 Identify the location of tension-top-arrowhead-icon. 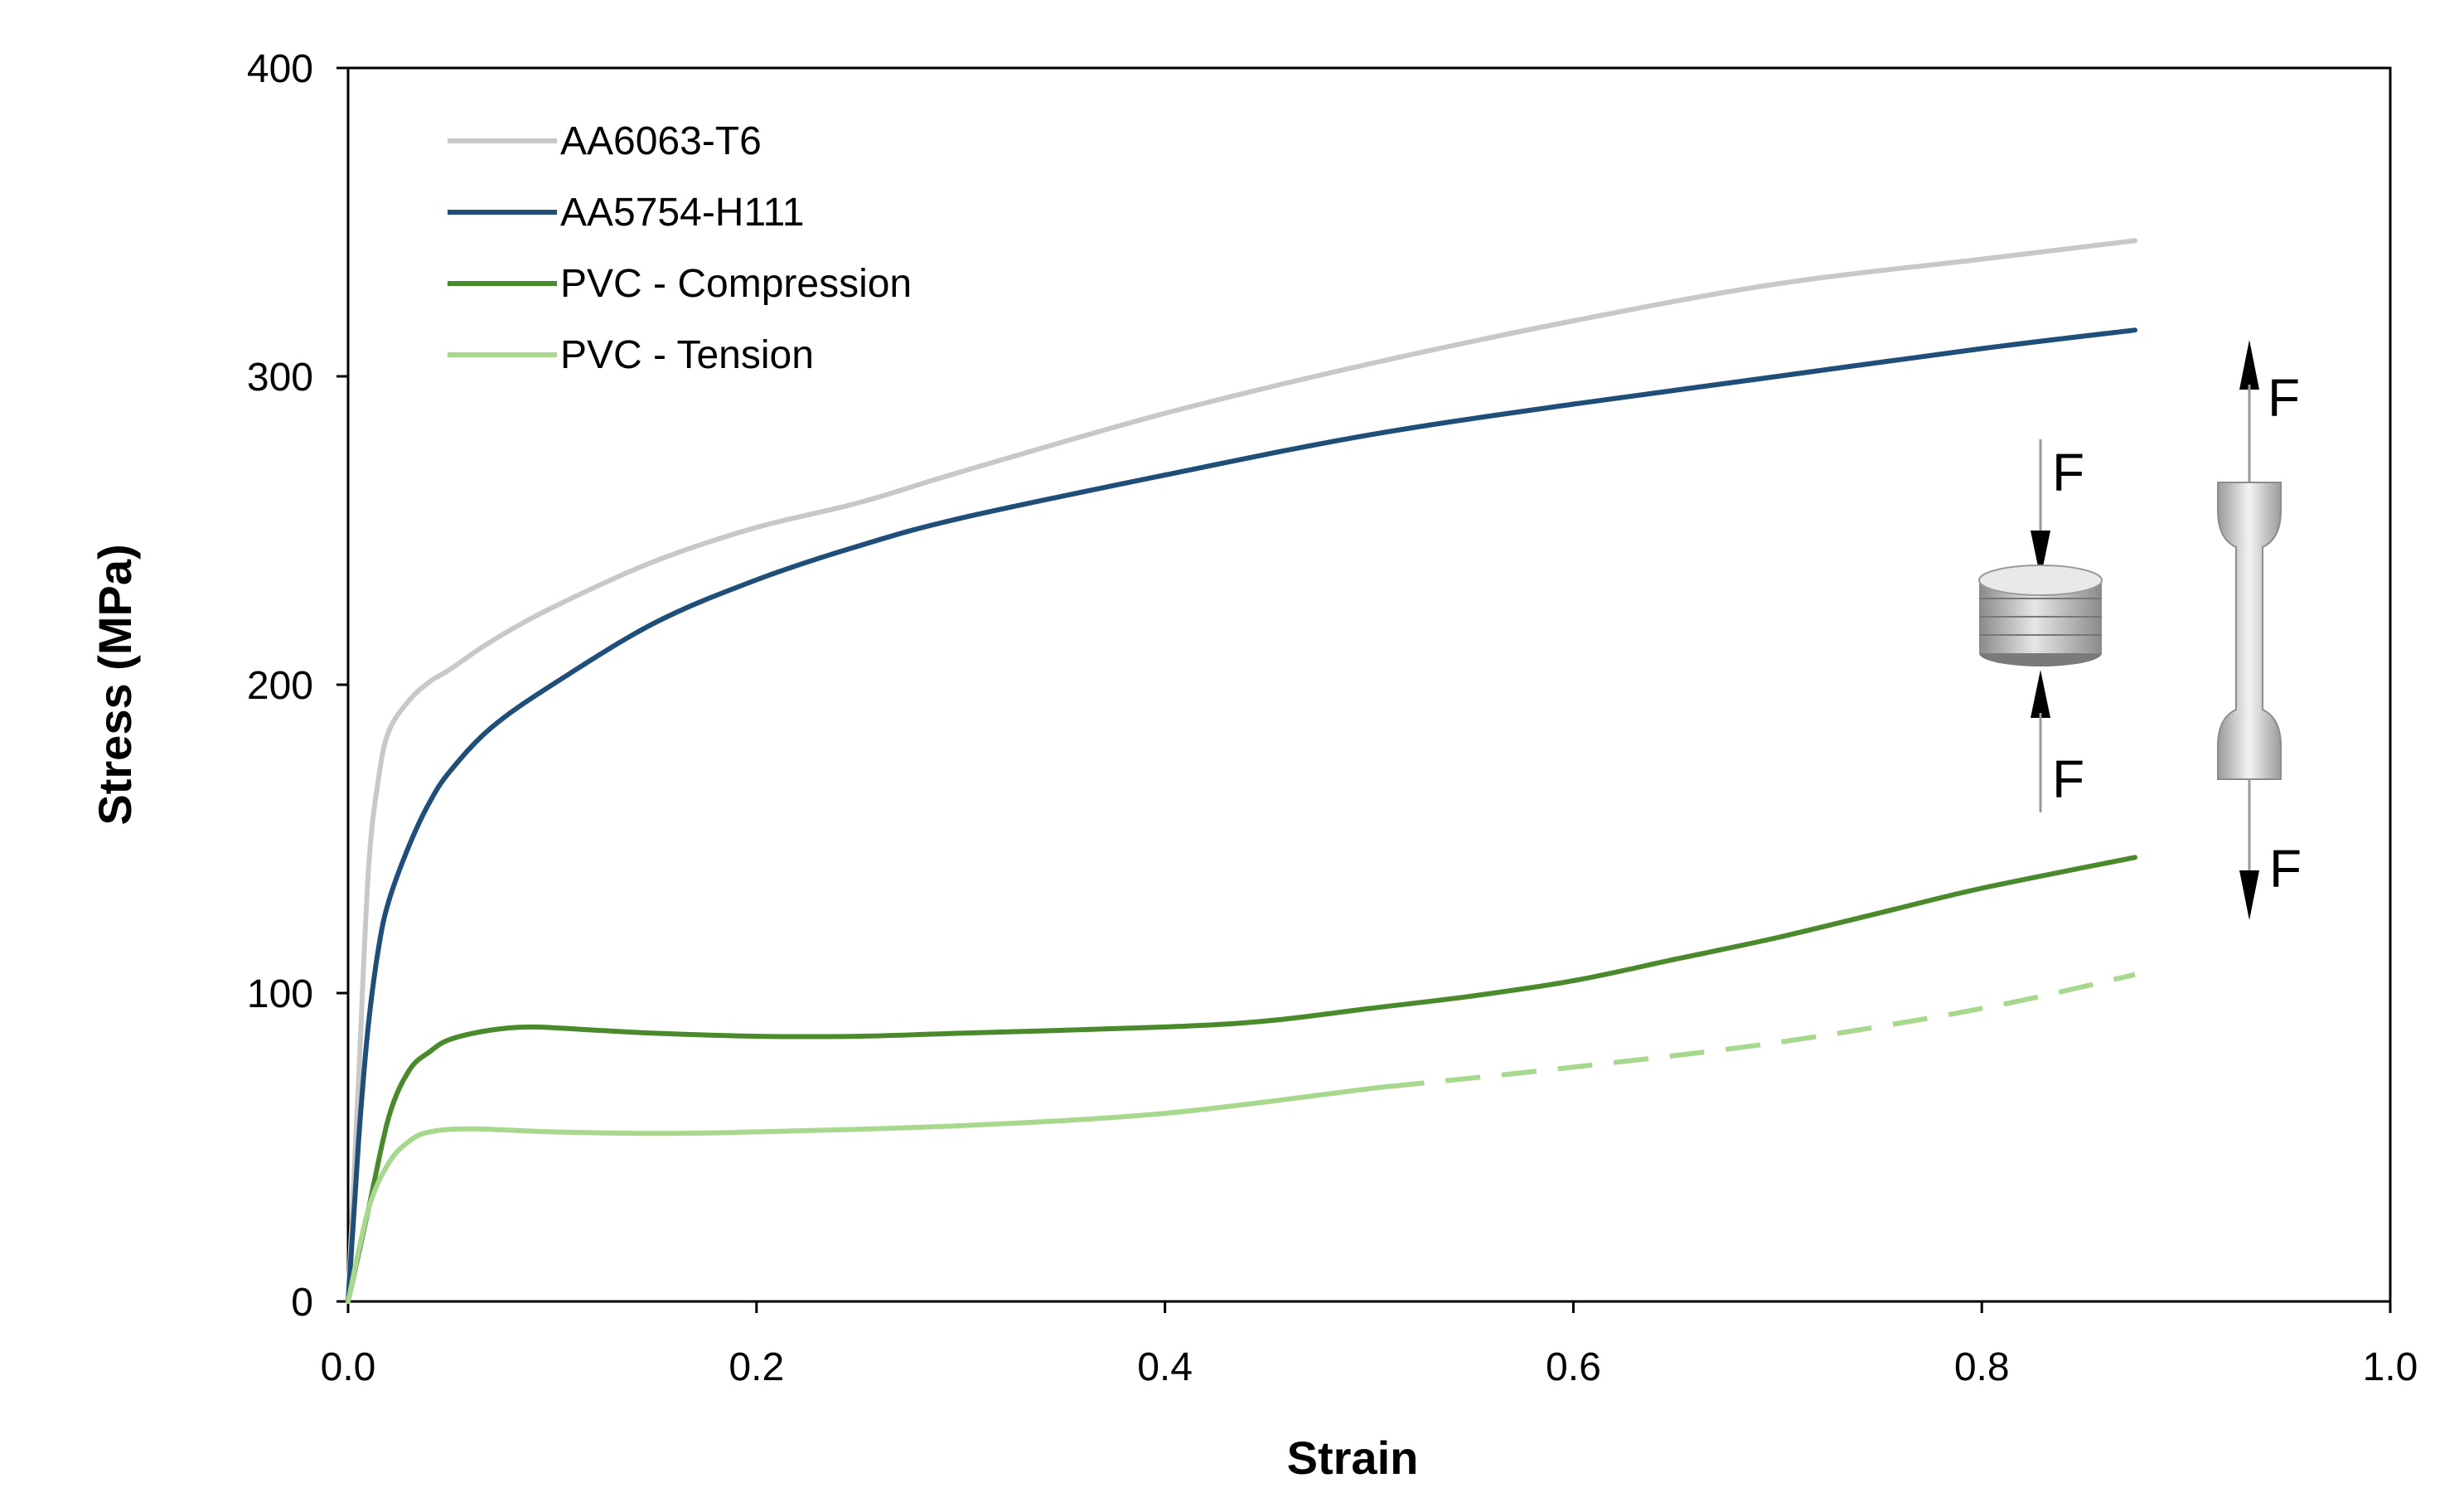
(2249, 365).